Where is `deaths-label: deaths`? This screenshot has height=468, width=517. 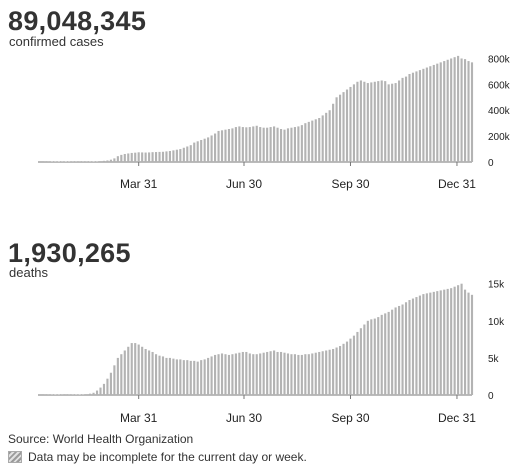 deaths-label: deaths is located at coordinates (29, 272).